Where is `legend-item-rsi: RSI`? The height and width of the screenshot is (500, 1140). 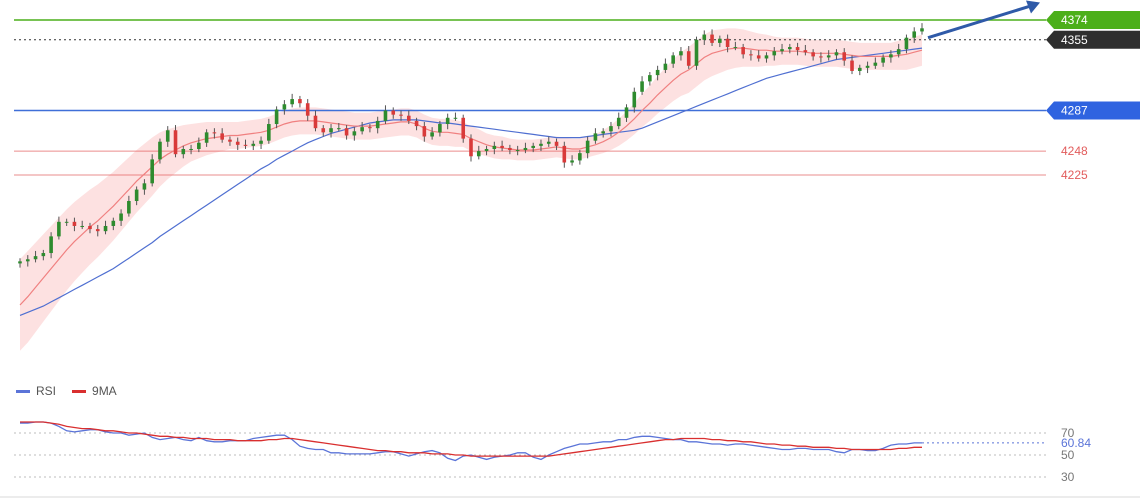
legend-item-rsi: RSI is located at coordinates (36, 391).